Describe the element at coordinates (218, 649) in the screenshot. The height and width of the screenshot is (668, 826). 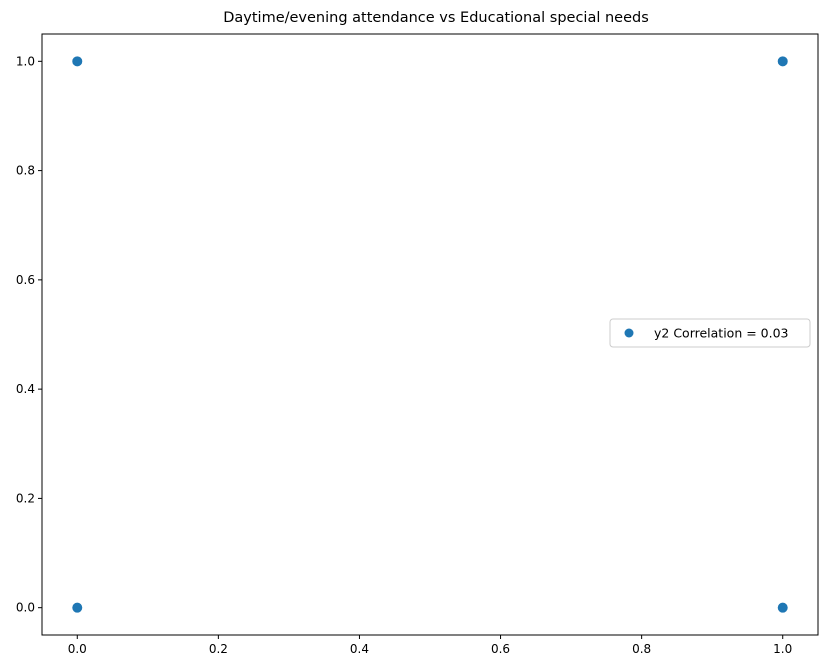
I see `x-tick-label: 0.2` at that location.